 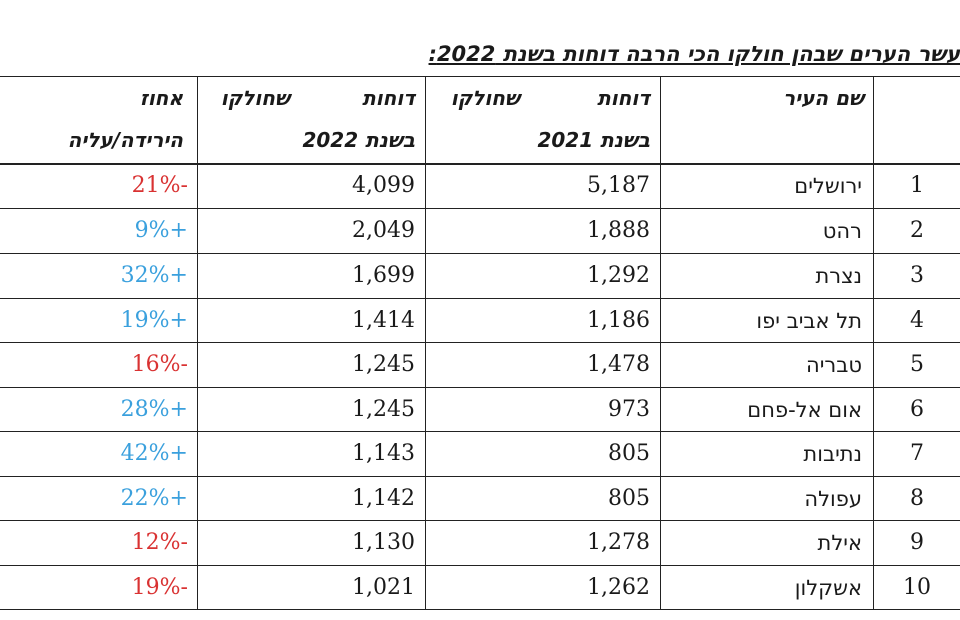 I want to click on row-rank: 6, so click(x=917, y=409).